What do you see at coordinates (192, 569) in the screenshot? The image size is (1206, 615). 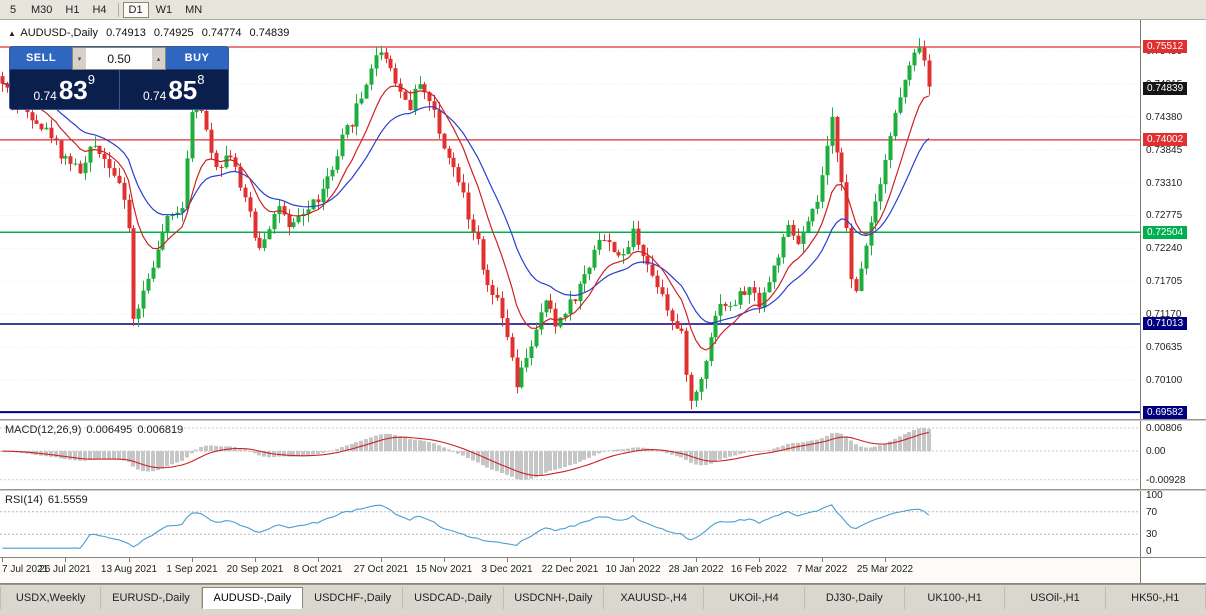 I see `date-axis-label: 1 Sep 2021` at bounding box center [192, 569].